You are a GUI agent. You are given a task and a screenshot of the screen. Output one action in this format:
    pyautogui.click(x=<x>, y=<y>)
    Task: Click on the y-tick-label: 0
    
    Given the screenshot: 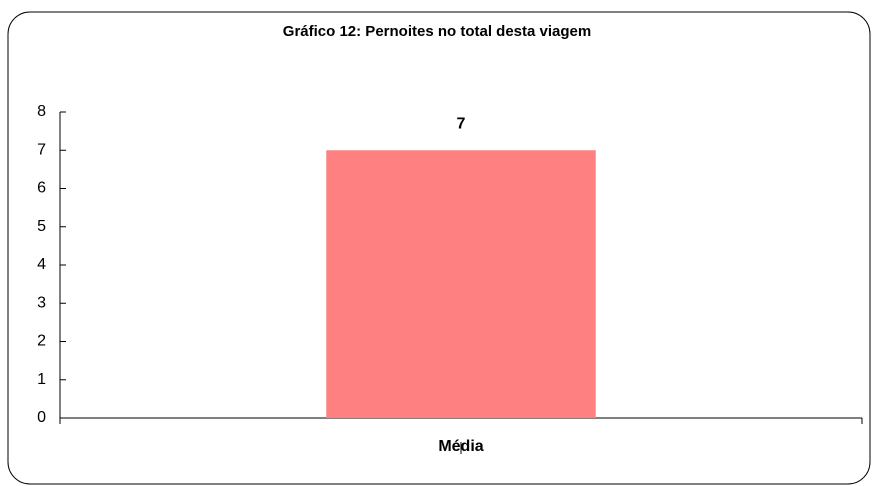 What is the action you would take?
    pyautogui.click(x=41, y=417)
    